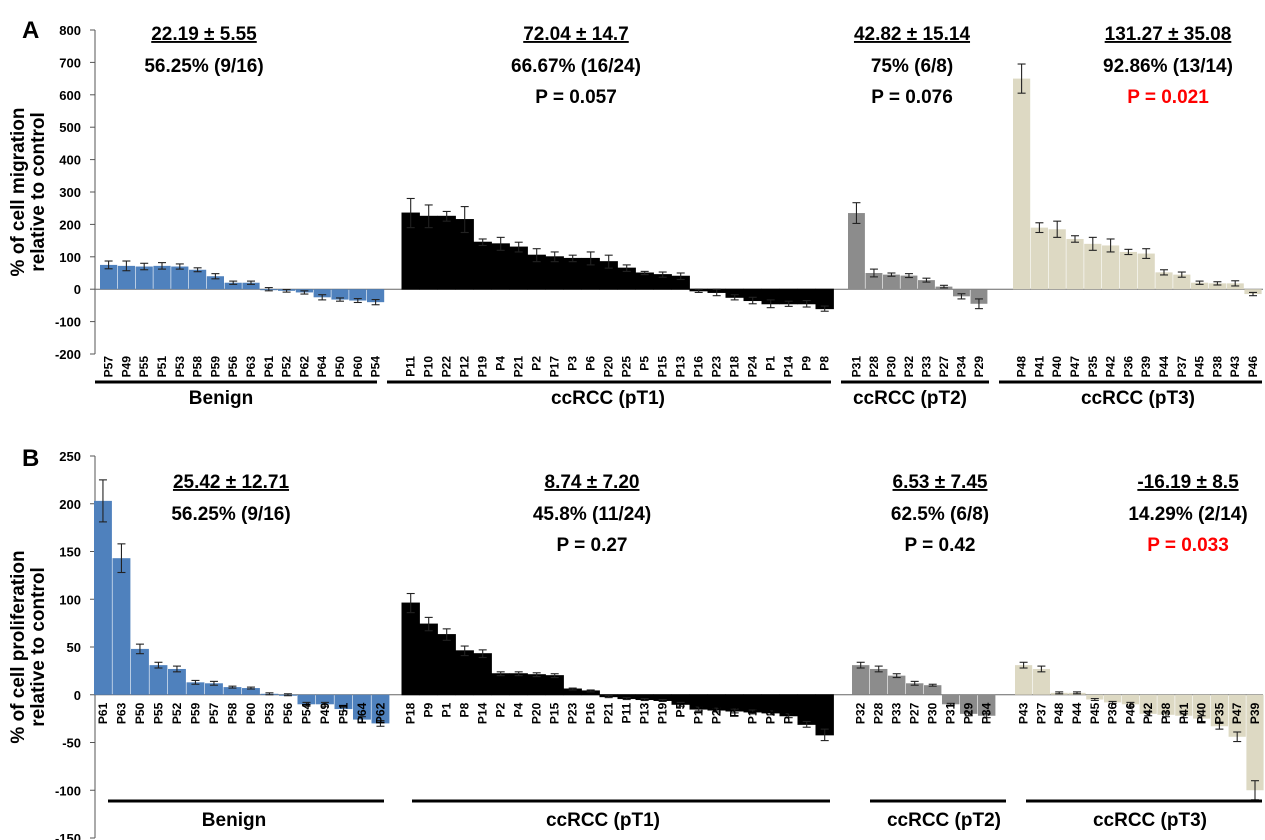 The width and height of the screenshot is (1265, 840). I want to click on category-label: P20, so click(609, 367).